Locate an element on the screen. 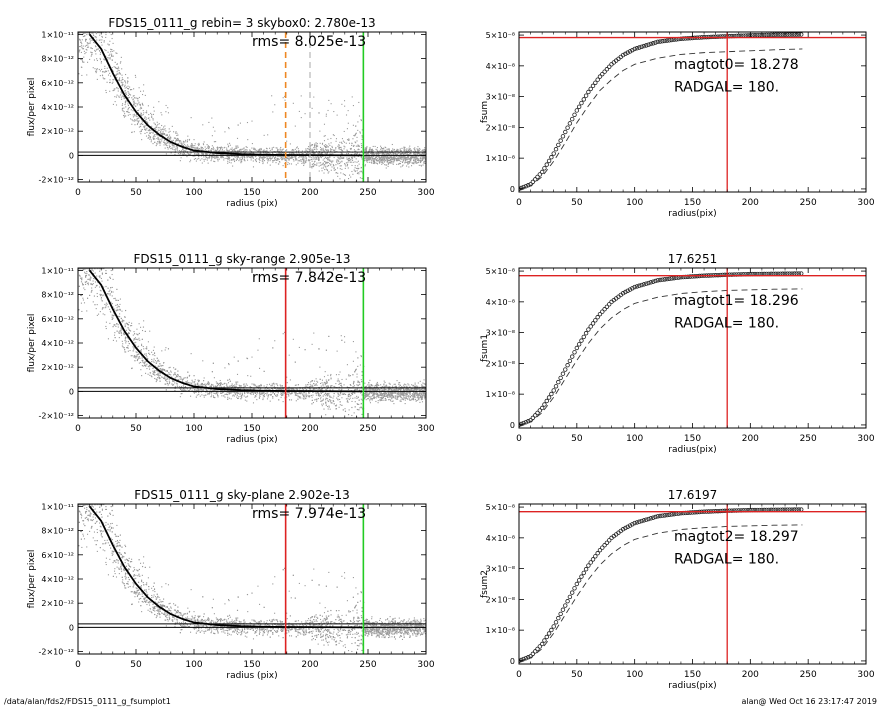 The width and height of the screenshot is (885, 708). curve-marker is located at coordinates (688, 38).